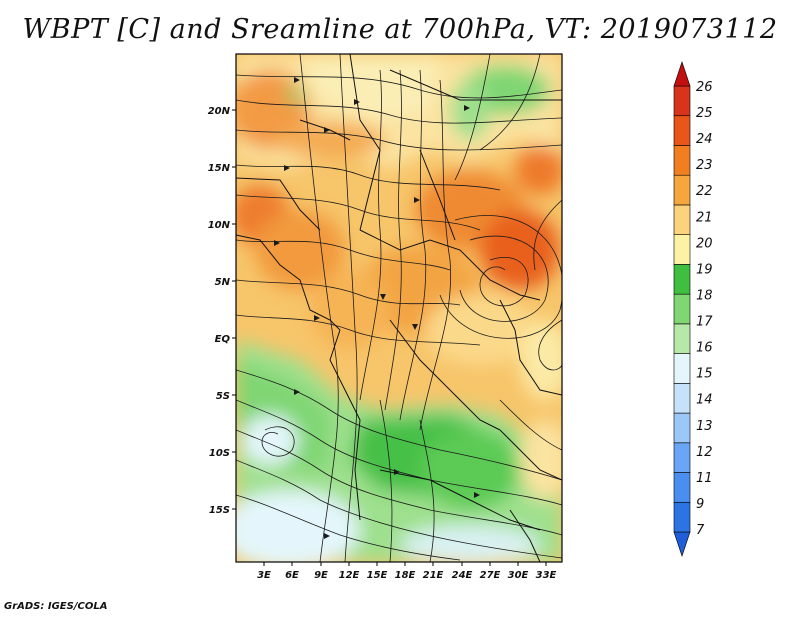 The width and height of the screenshot is (800, 618). I want to click on lon-label-9e: 9E, so click(321, 575).